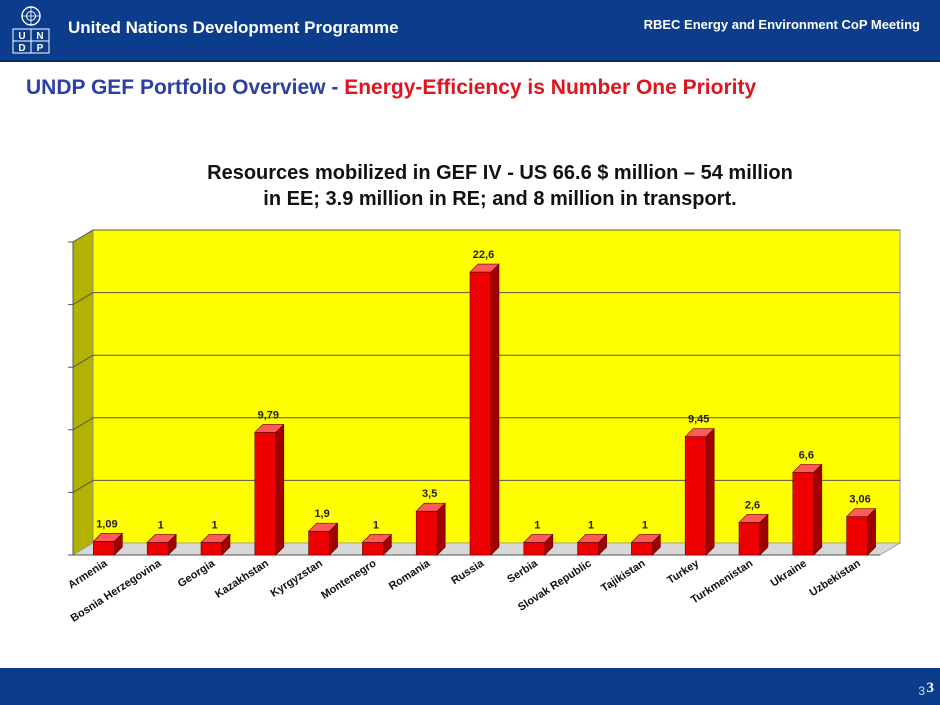  What do you see at coordinates (483, 255) in the screenshot?
I see `data-label: 22,6` at bounding box center [483, 255].